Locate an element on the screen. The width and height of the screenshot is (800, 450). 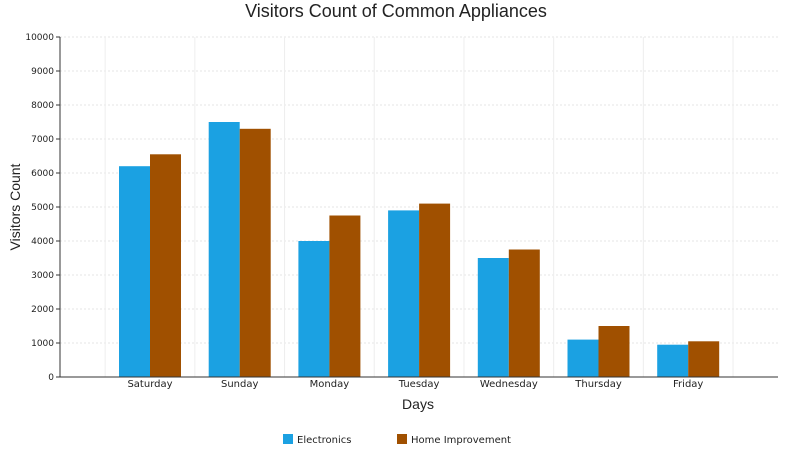
legend: Electronics Home Improvement is located at coordinates (397, 440).